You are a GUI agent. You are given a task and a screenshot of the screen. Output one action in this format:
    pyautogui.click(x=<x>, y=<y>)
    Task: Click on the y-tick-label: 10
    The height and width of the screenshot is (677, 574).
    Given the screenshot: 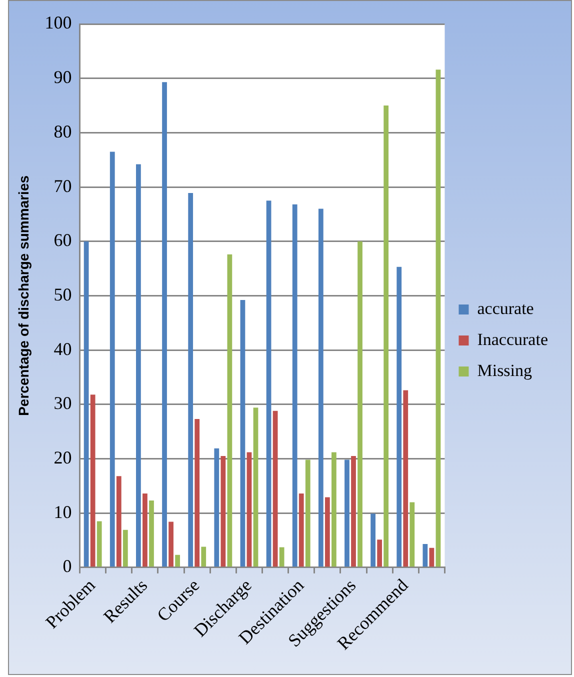 What is the action you would take?
    pyautogui.click(x=63, y=512)
    